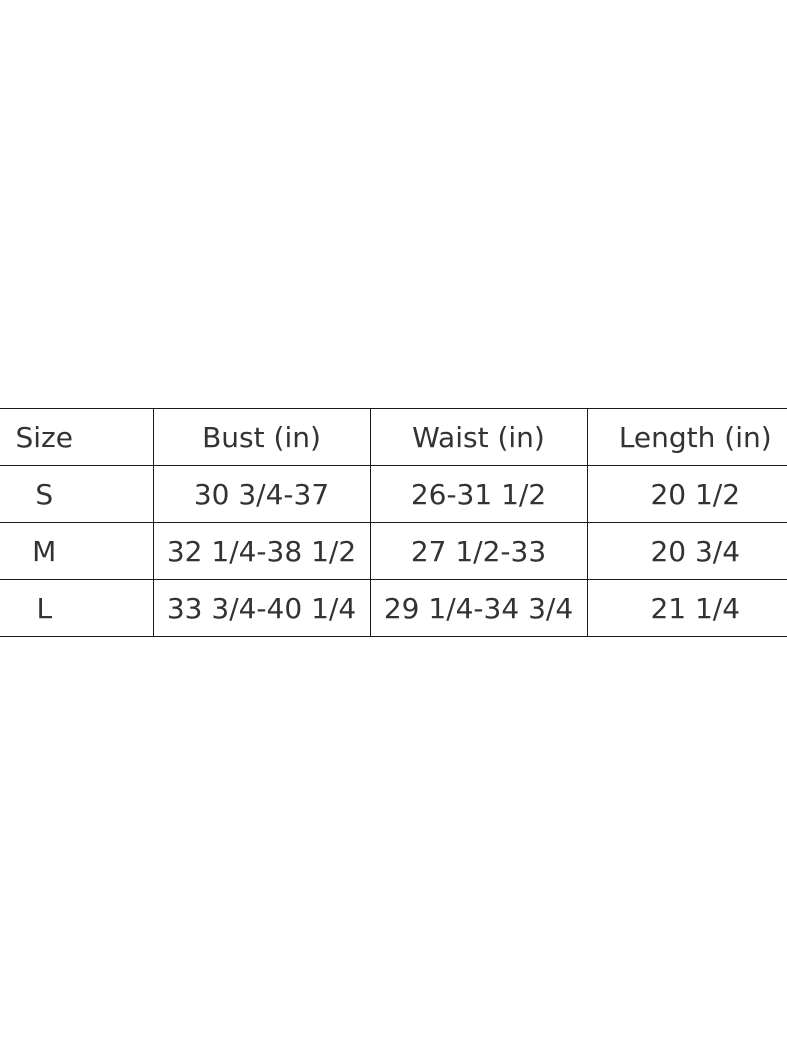  I want to click on table-row: L 33 3/4-40 1/4 29 1/4-34 3/4 21 1/4, so click(393, 608).